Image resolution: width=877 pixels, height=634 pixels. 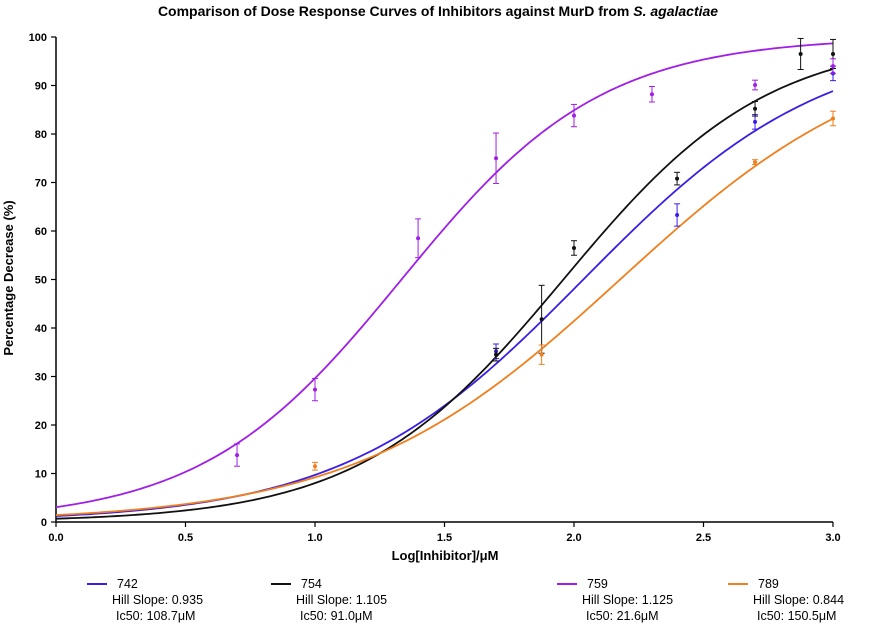 I want to click on legend-name-789: 789, so click(x=768, y=584).